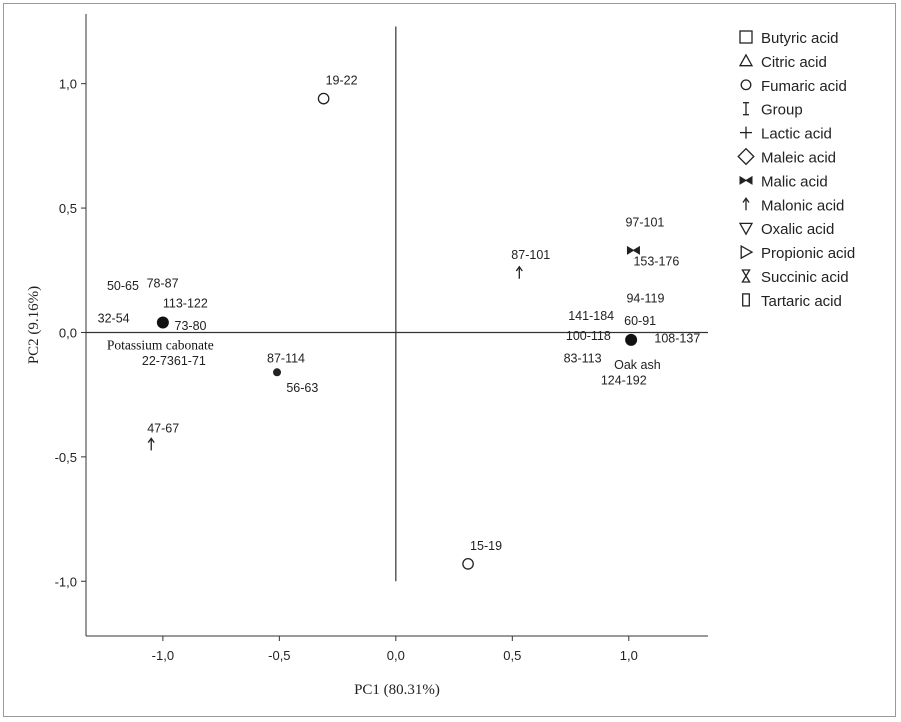 The width and height of the screenshot is (901, 722). Describe the element at coordinates (800, 38) in the screenshot. I see `legend-item-label: Butyric acid` at that location.